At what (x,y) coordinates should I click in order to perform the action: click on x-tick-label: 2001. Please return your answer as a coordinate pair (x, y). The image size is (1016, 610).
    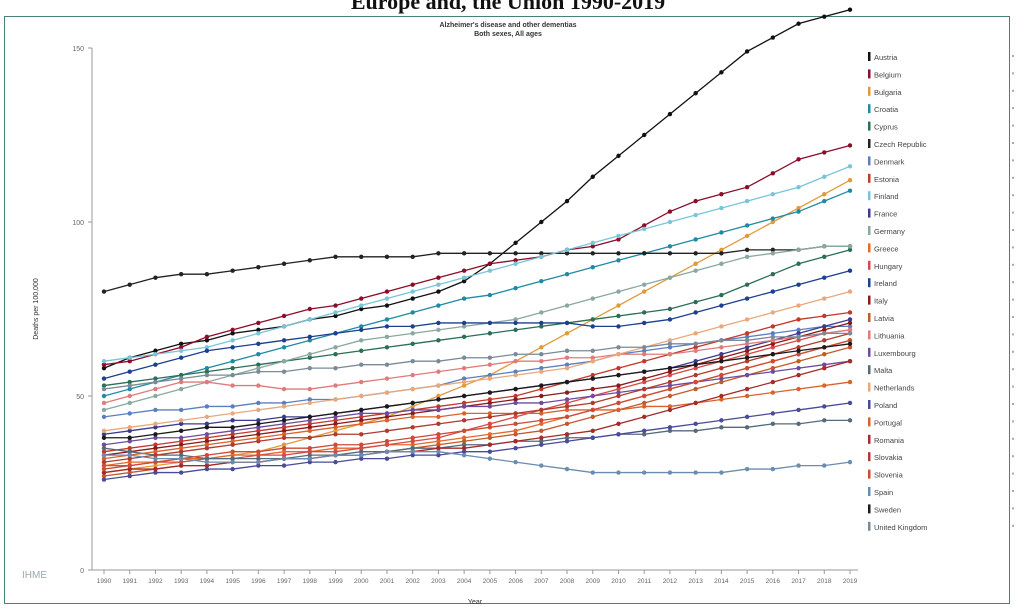
    Looking at the image, I should click on (387, 581).